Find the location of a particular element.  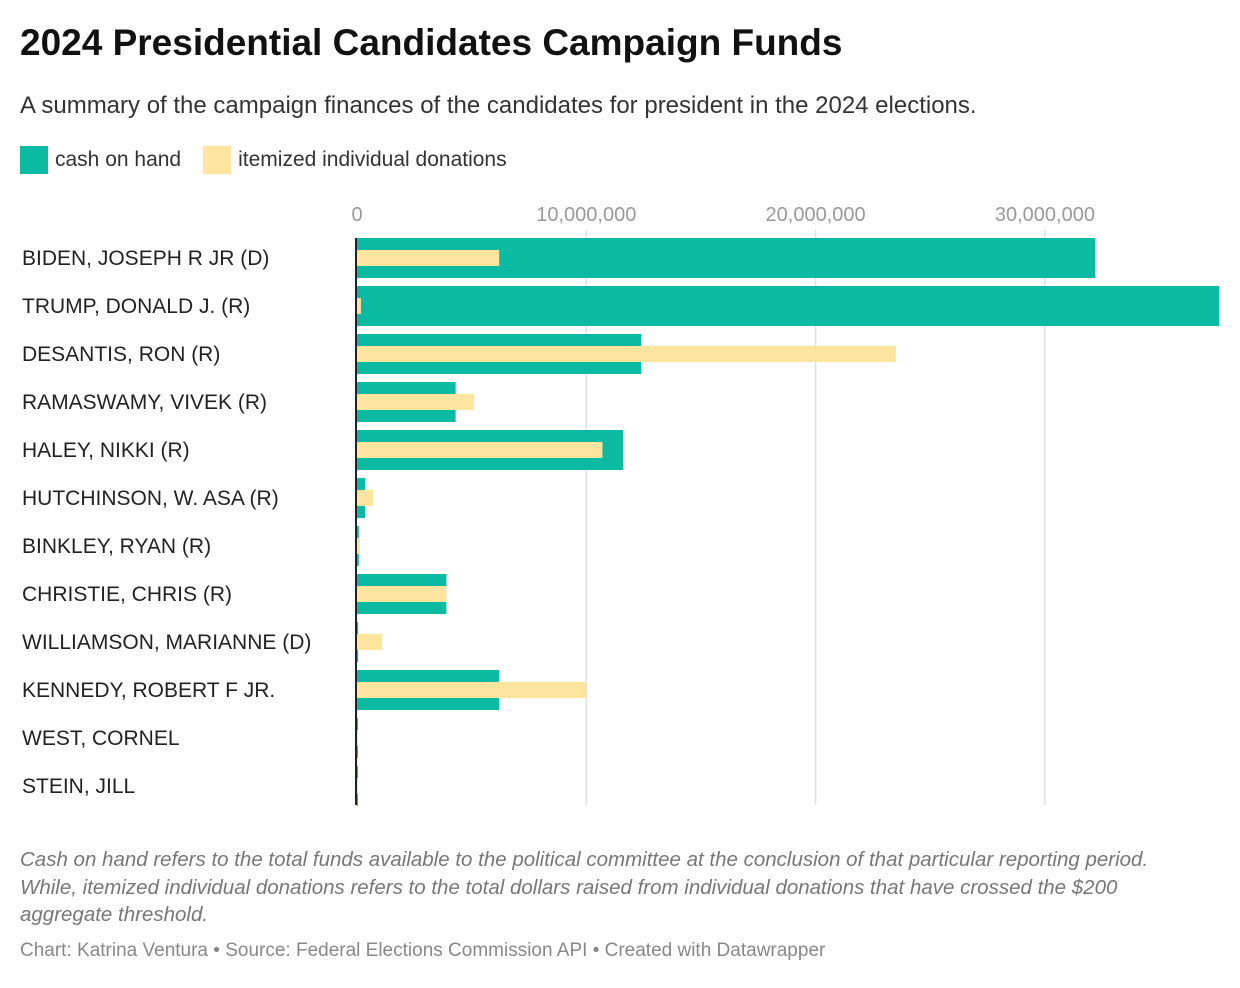

category-label: HALEY, NIKKI (R) is located at coordinates (106, 450).